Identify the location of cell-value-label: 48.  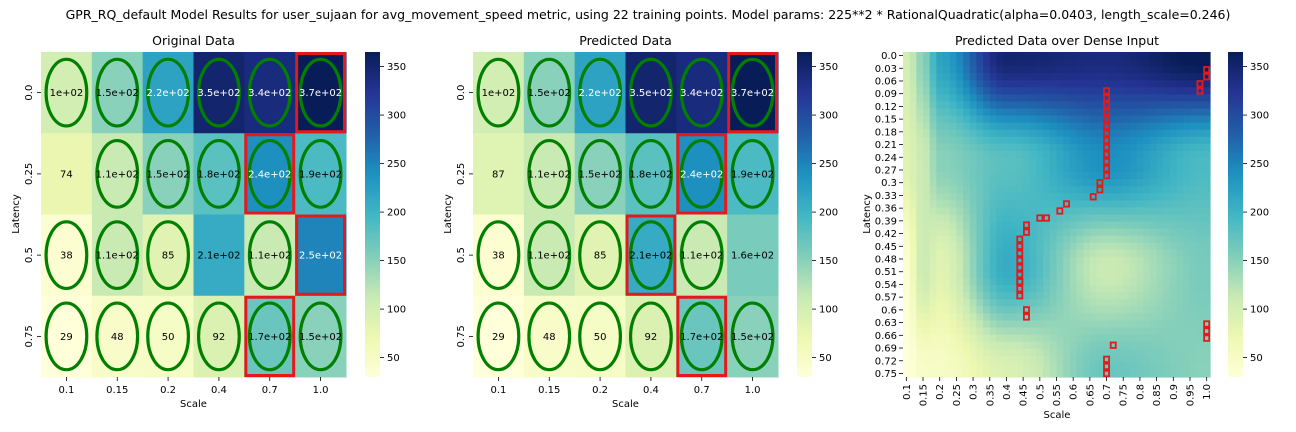
(549, 337).